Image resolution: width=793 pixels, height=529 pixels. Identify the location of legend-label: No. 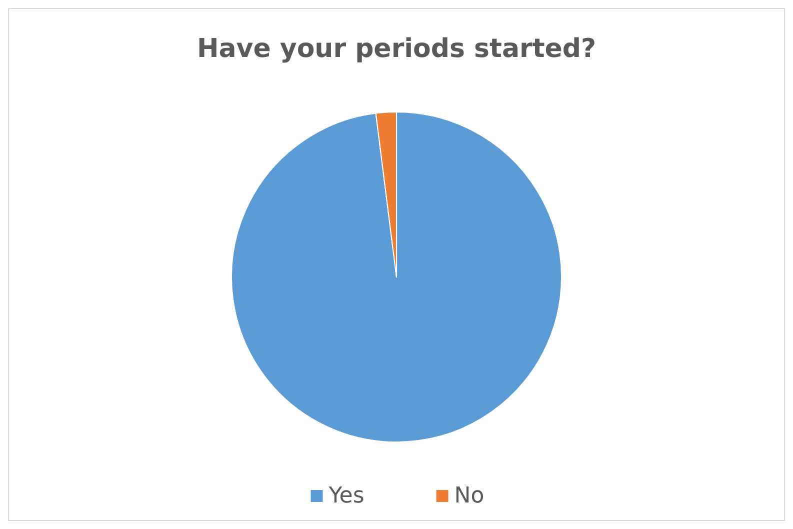
(469, 496).